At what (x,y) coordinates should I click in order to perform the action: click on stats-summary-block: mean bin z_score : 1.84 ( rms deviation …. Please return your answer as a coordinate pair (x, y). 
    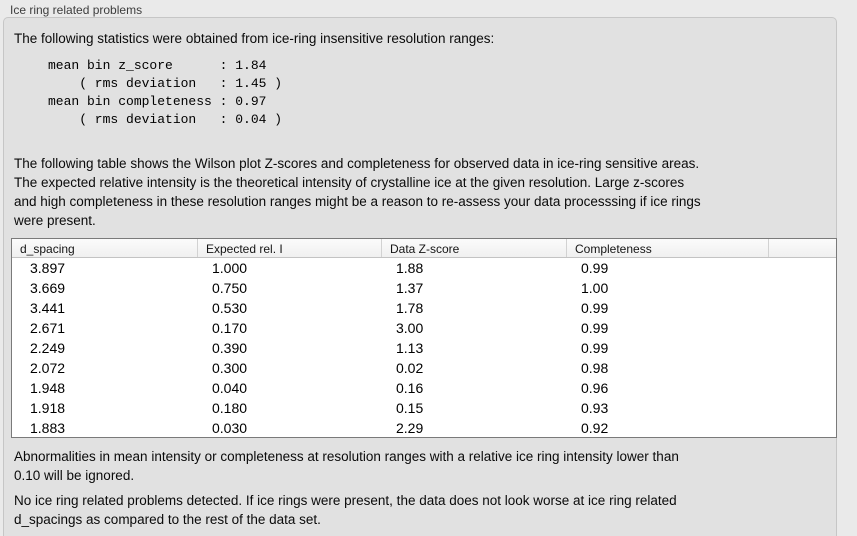
    Looking at the image, I should click on (165, 92).